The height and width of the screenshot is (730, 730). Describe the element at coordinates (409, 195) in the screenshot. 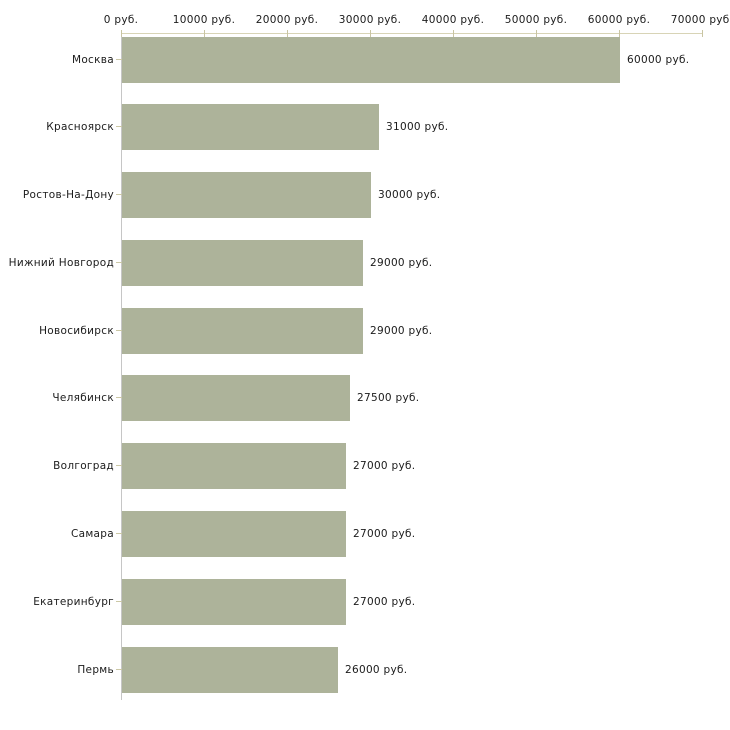

I see `bar-value-label: 30000 руб.` at that location.